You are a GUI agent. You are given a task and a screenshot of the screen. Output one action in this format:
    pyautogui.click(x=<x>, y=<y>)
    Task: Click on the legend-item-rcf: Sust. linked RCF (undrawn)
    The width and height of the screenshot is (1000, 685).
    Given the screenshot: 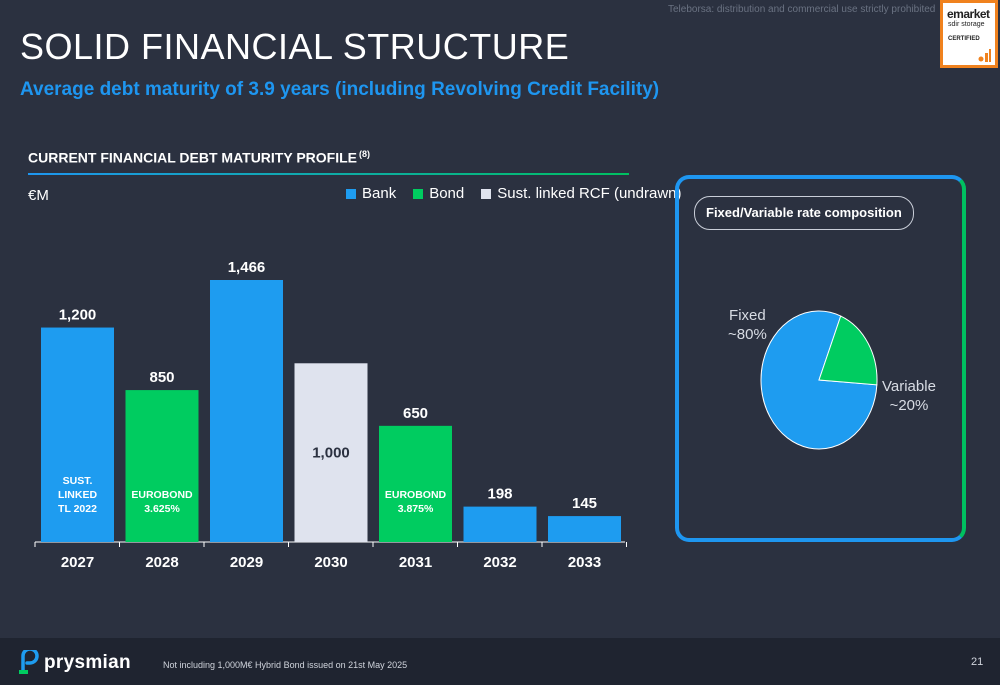 What is the action you would take?
    pyautogui.click(x=581, y=193)
    